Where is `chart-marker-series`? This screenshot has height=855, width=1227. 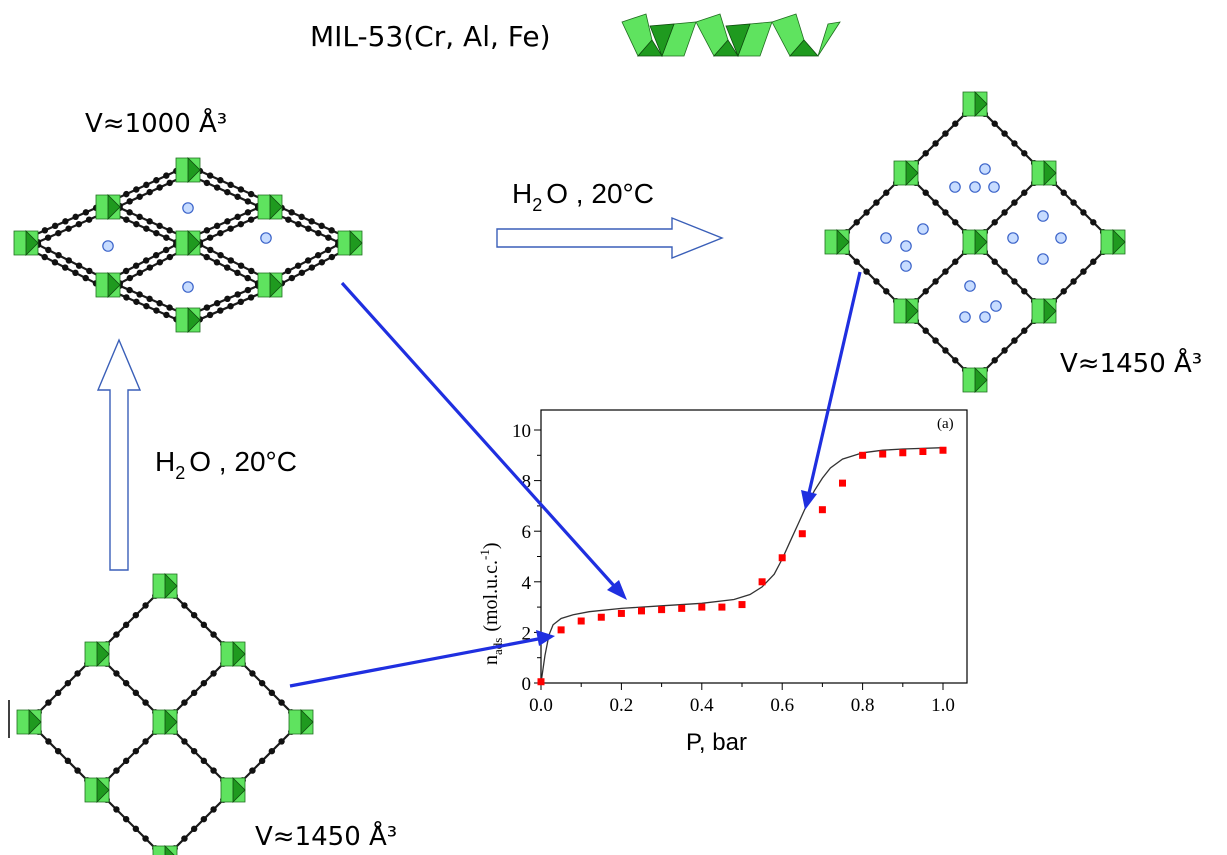 chart-marker-series is located at coordinates (742, 566).